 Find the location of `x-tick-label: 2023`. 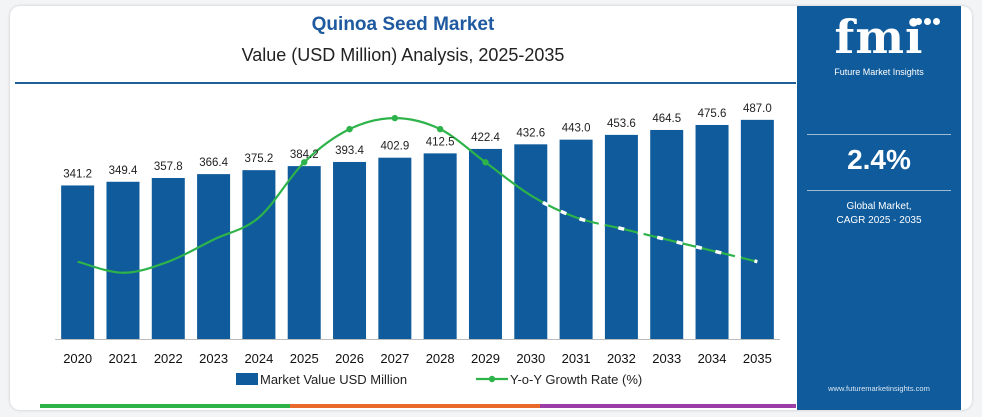

x-tick-label: 2023 is located at coordinates (213, 358).